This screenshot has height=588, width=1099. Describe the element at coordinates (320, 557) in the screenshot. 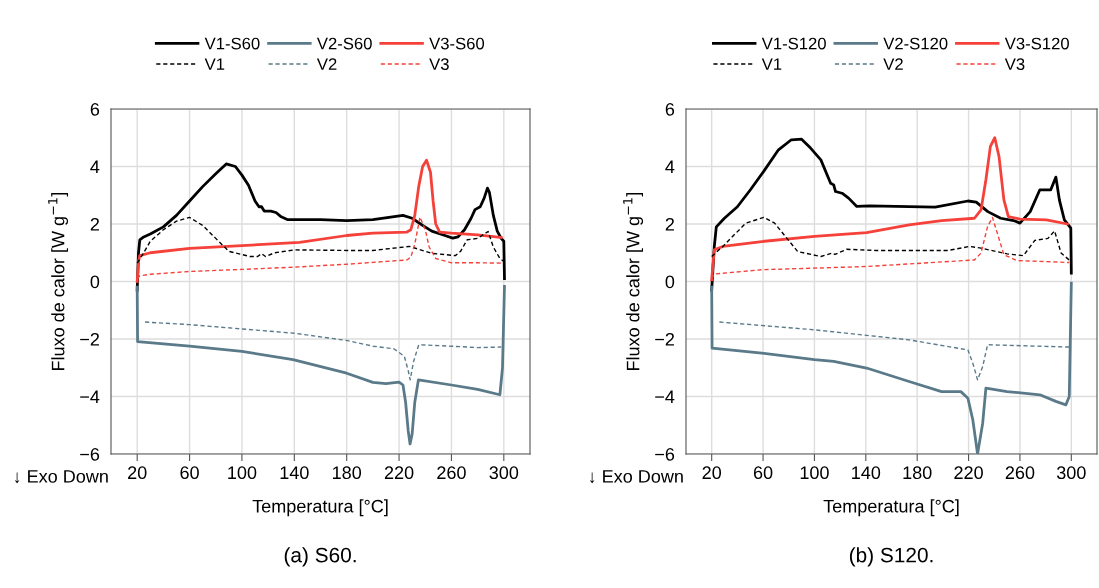

I see `text: (a) S60.` at that location.